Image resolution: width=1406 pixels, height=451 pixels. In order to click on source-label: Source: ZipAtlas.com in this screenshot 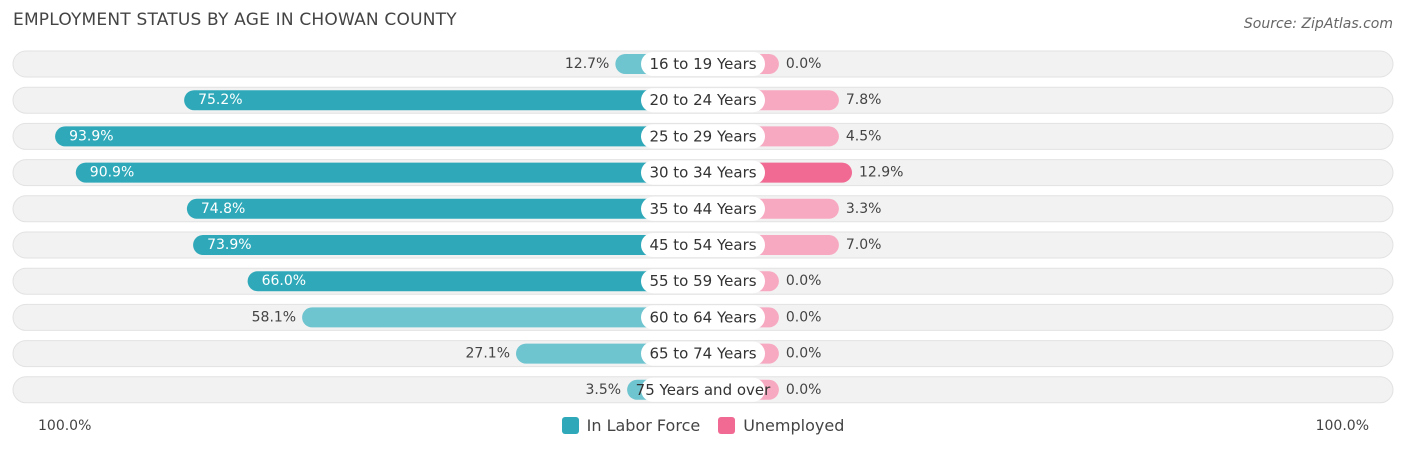, I will do `click(1318, 24)`.